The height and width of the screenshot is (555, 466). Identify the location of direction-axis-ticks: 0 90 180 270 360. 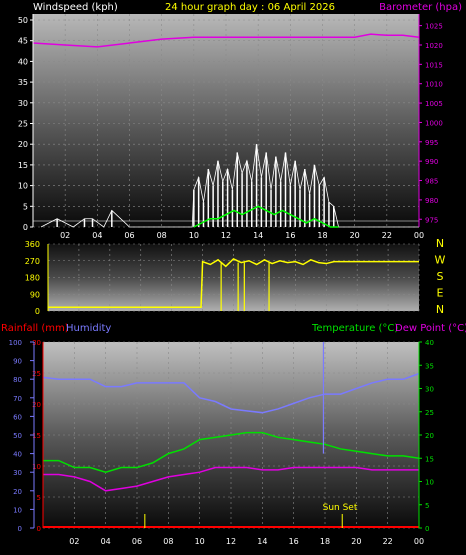
(32, 278).